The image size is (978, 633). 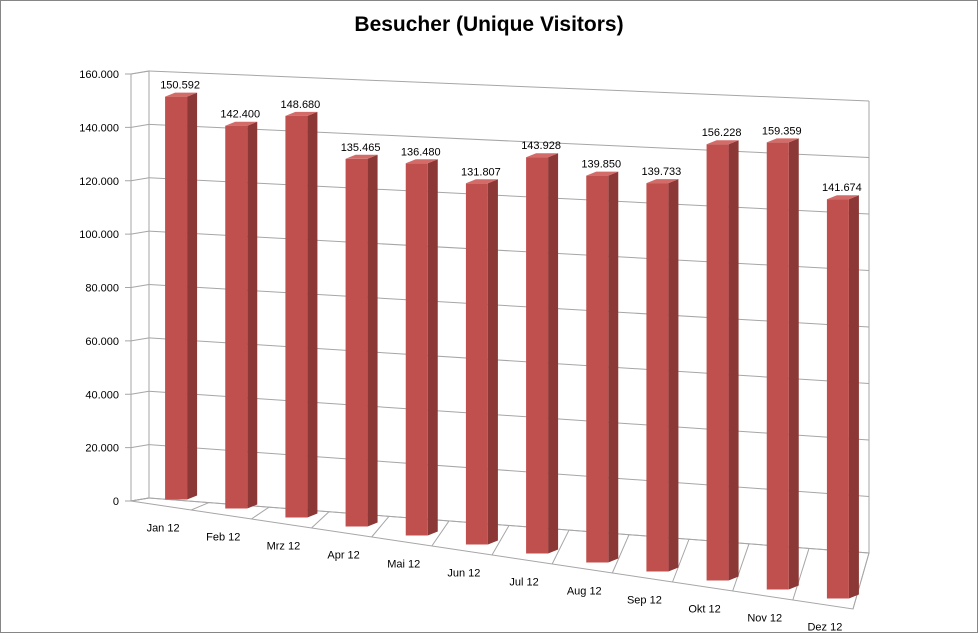 I want to click on y-tick-label: 40.000, so click(x=102, y=395).